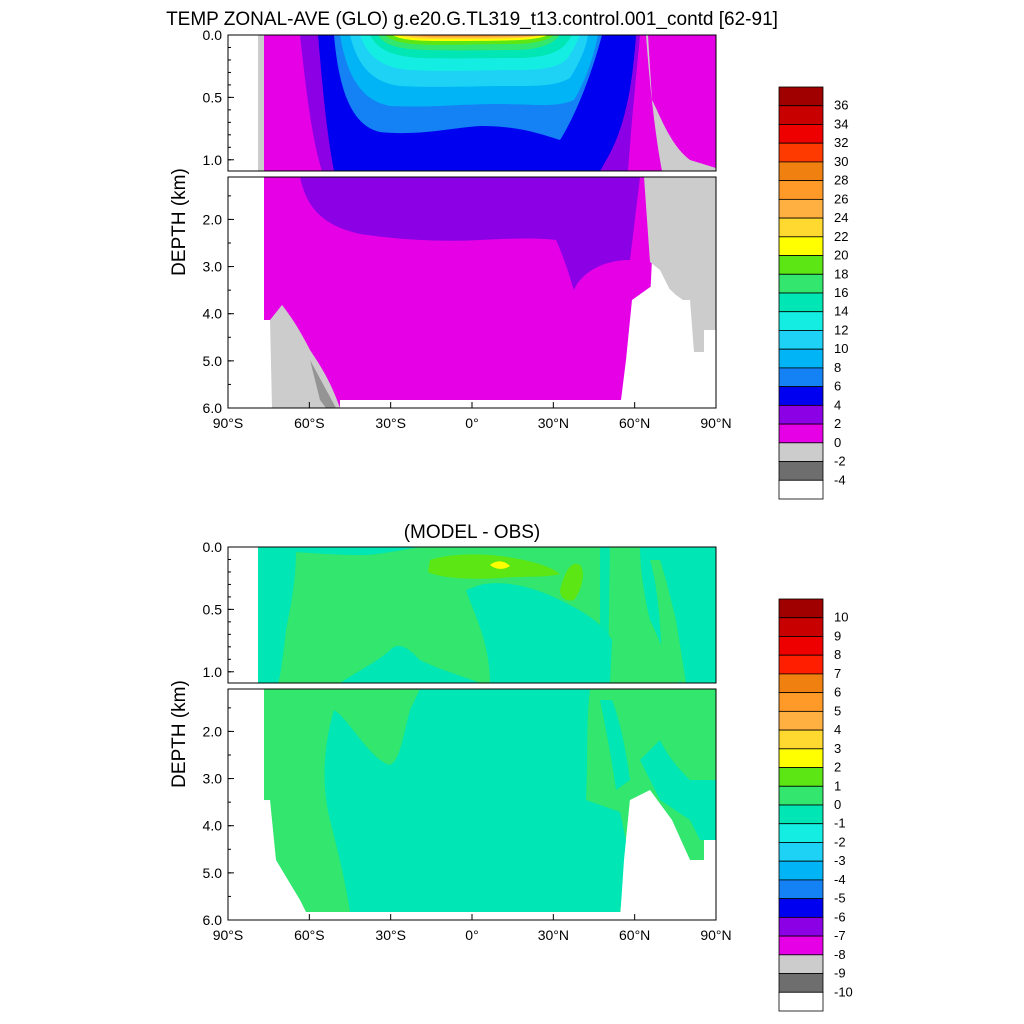 The width and height of the screenshot is (1024, 1024). I want to click on arctic-gray, so click(680, 264).